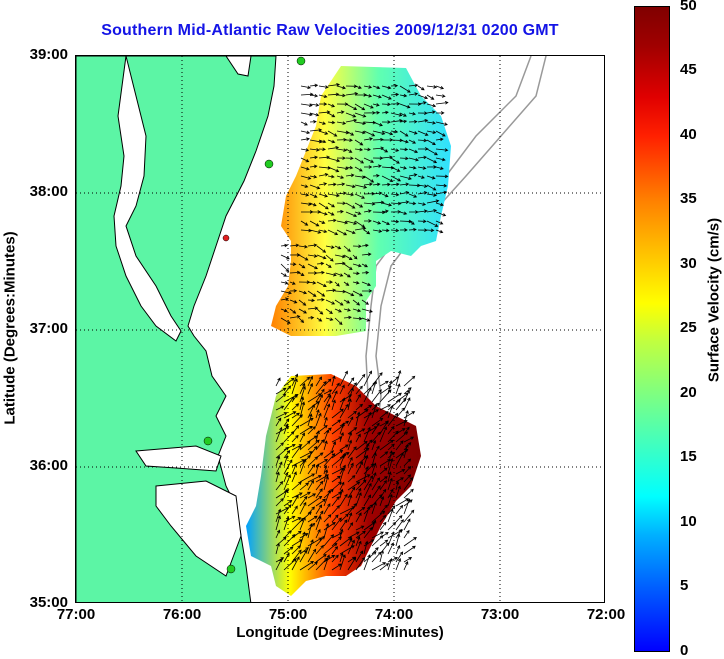 The width and height of the screenshot is (724, 659). What do you see at coordinates (684, 650) in the screenshot?
I see `colorbar-tick: 0` at bounding box center [684, 650].